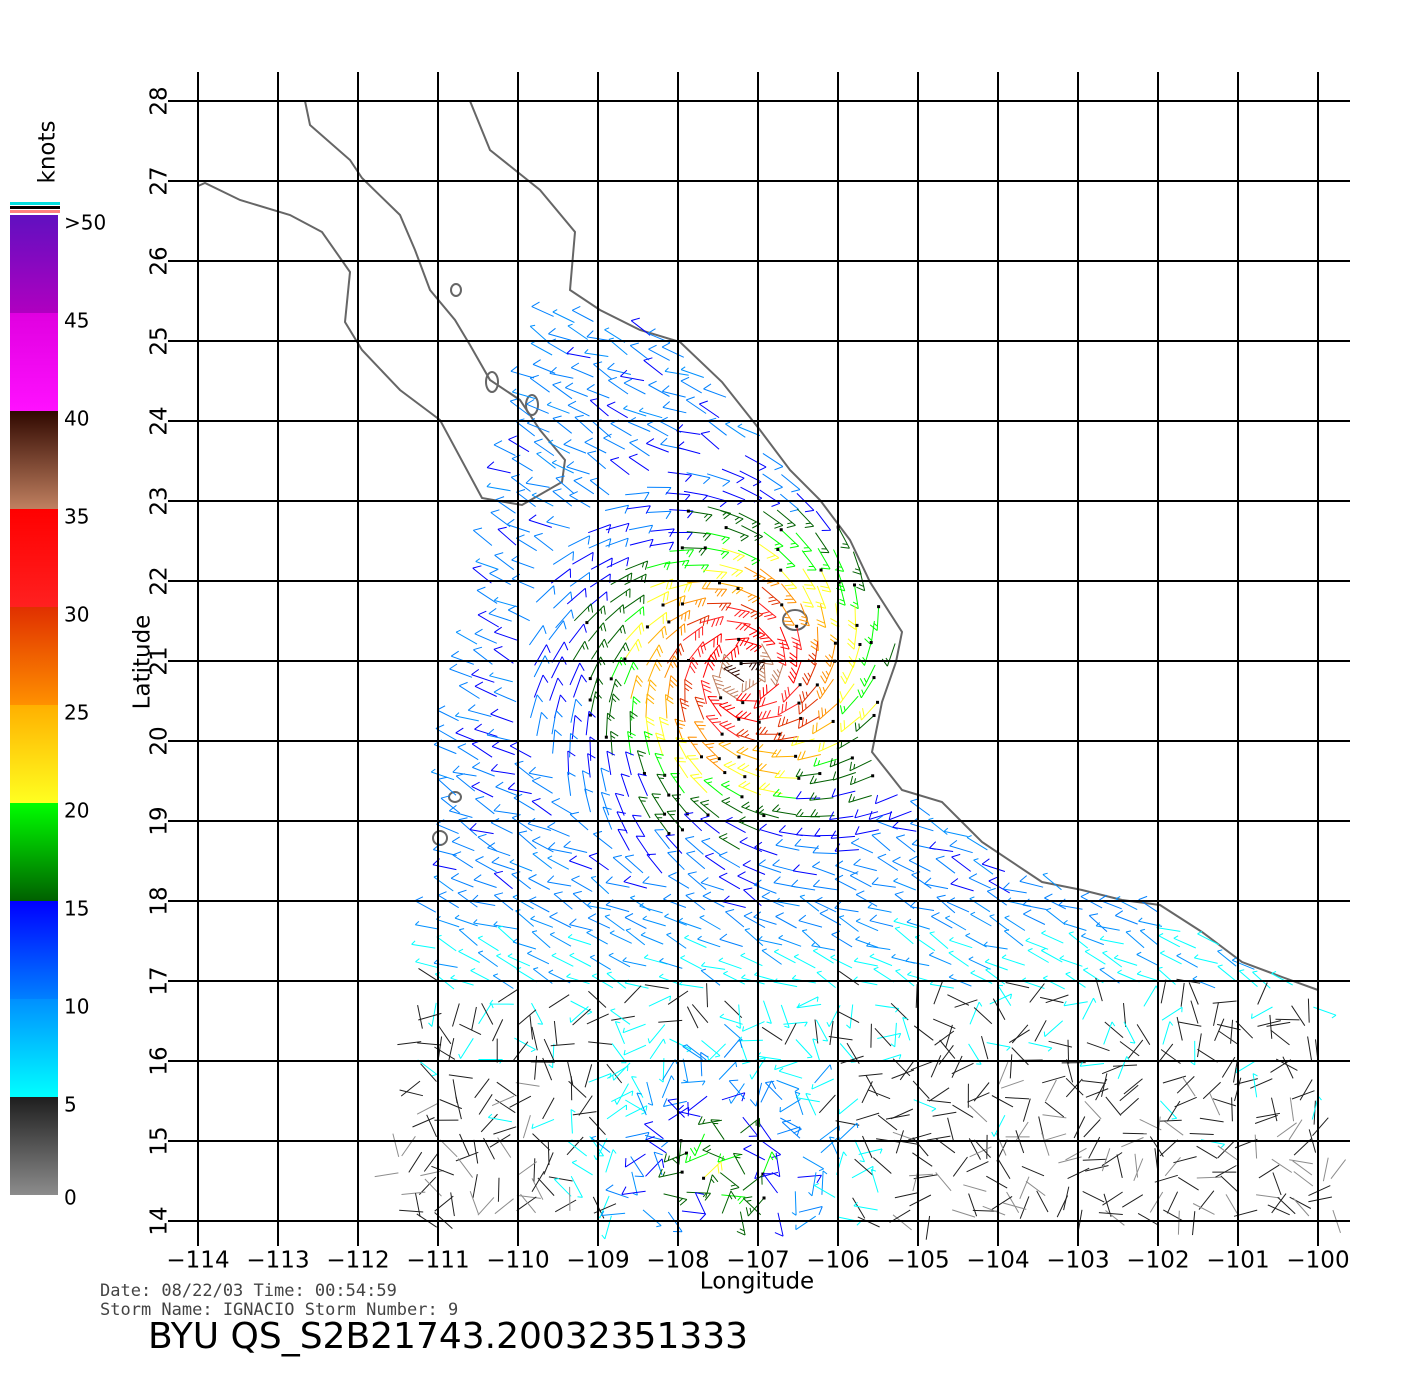 Image resolution: width=1420 pixels, height=1400 pixels. Describe the element at coordinates (455, 797) in the screenshot. I see `island` at that location.